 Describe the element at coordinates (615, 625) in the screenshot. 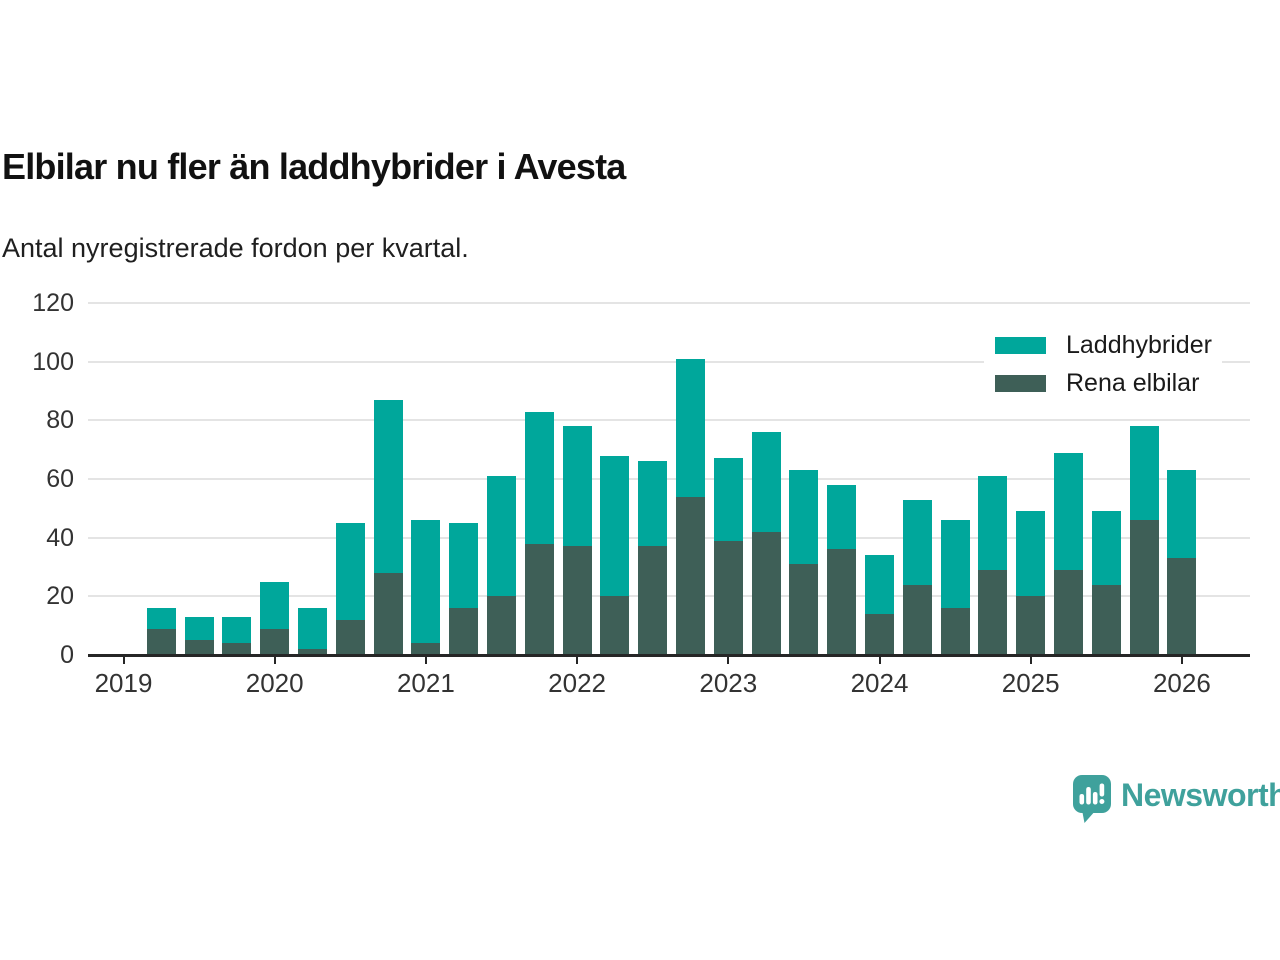

I see `bar-2022-q2-rena-elbilar` at that location.